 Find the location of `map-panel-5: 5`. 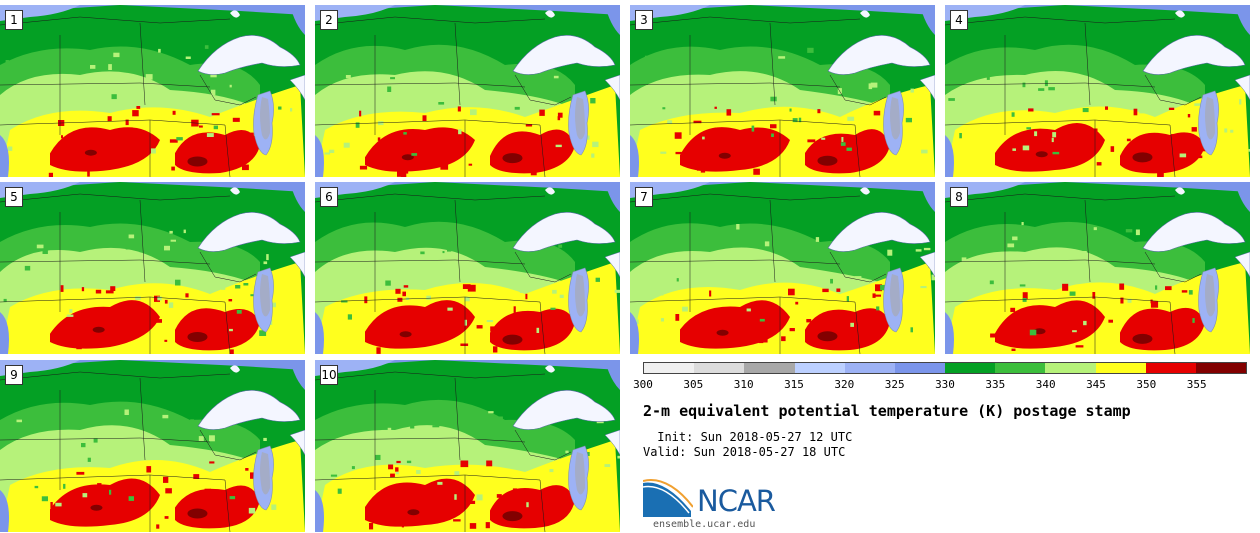

map-panel-5: 5 is located at coordinates (152, 268).